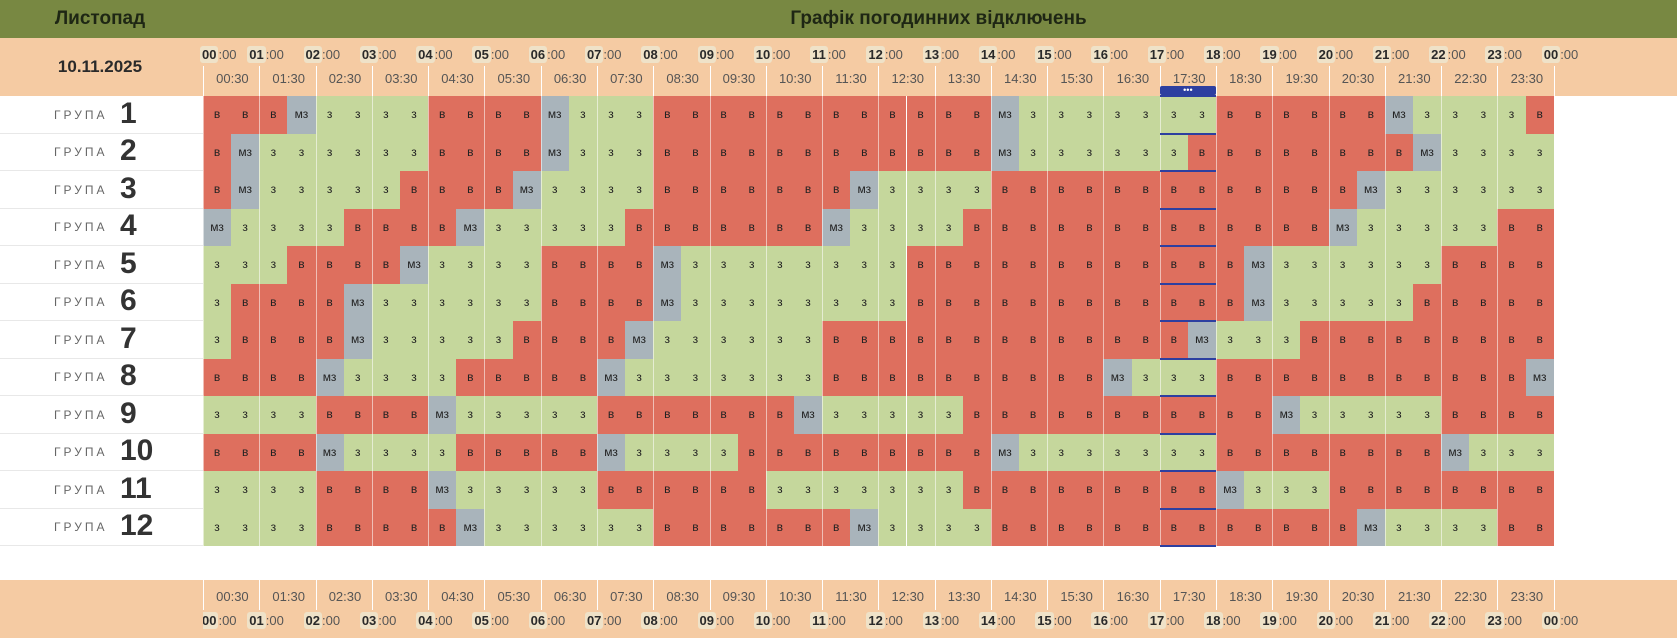 The image size is (1677, 638). What do you see at coordinates (101, 527) in the screenshot?
I see `group-row-label: ГРУПА 12` at bounding box center [101, 527].